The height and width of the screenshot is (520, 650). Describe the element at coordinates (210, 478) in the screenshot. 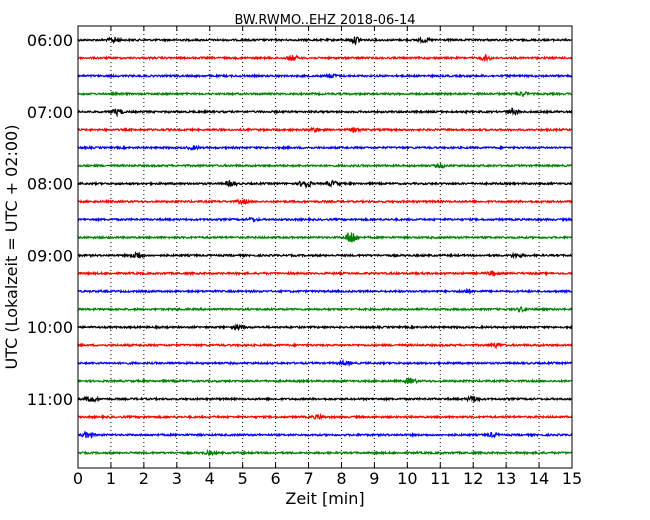

I see `x-tick-label: 4` at that location.